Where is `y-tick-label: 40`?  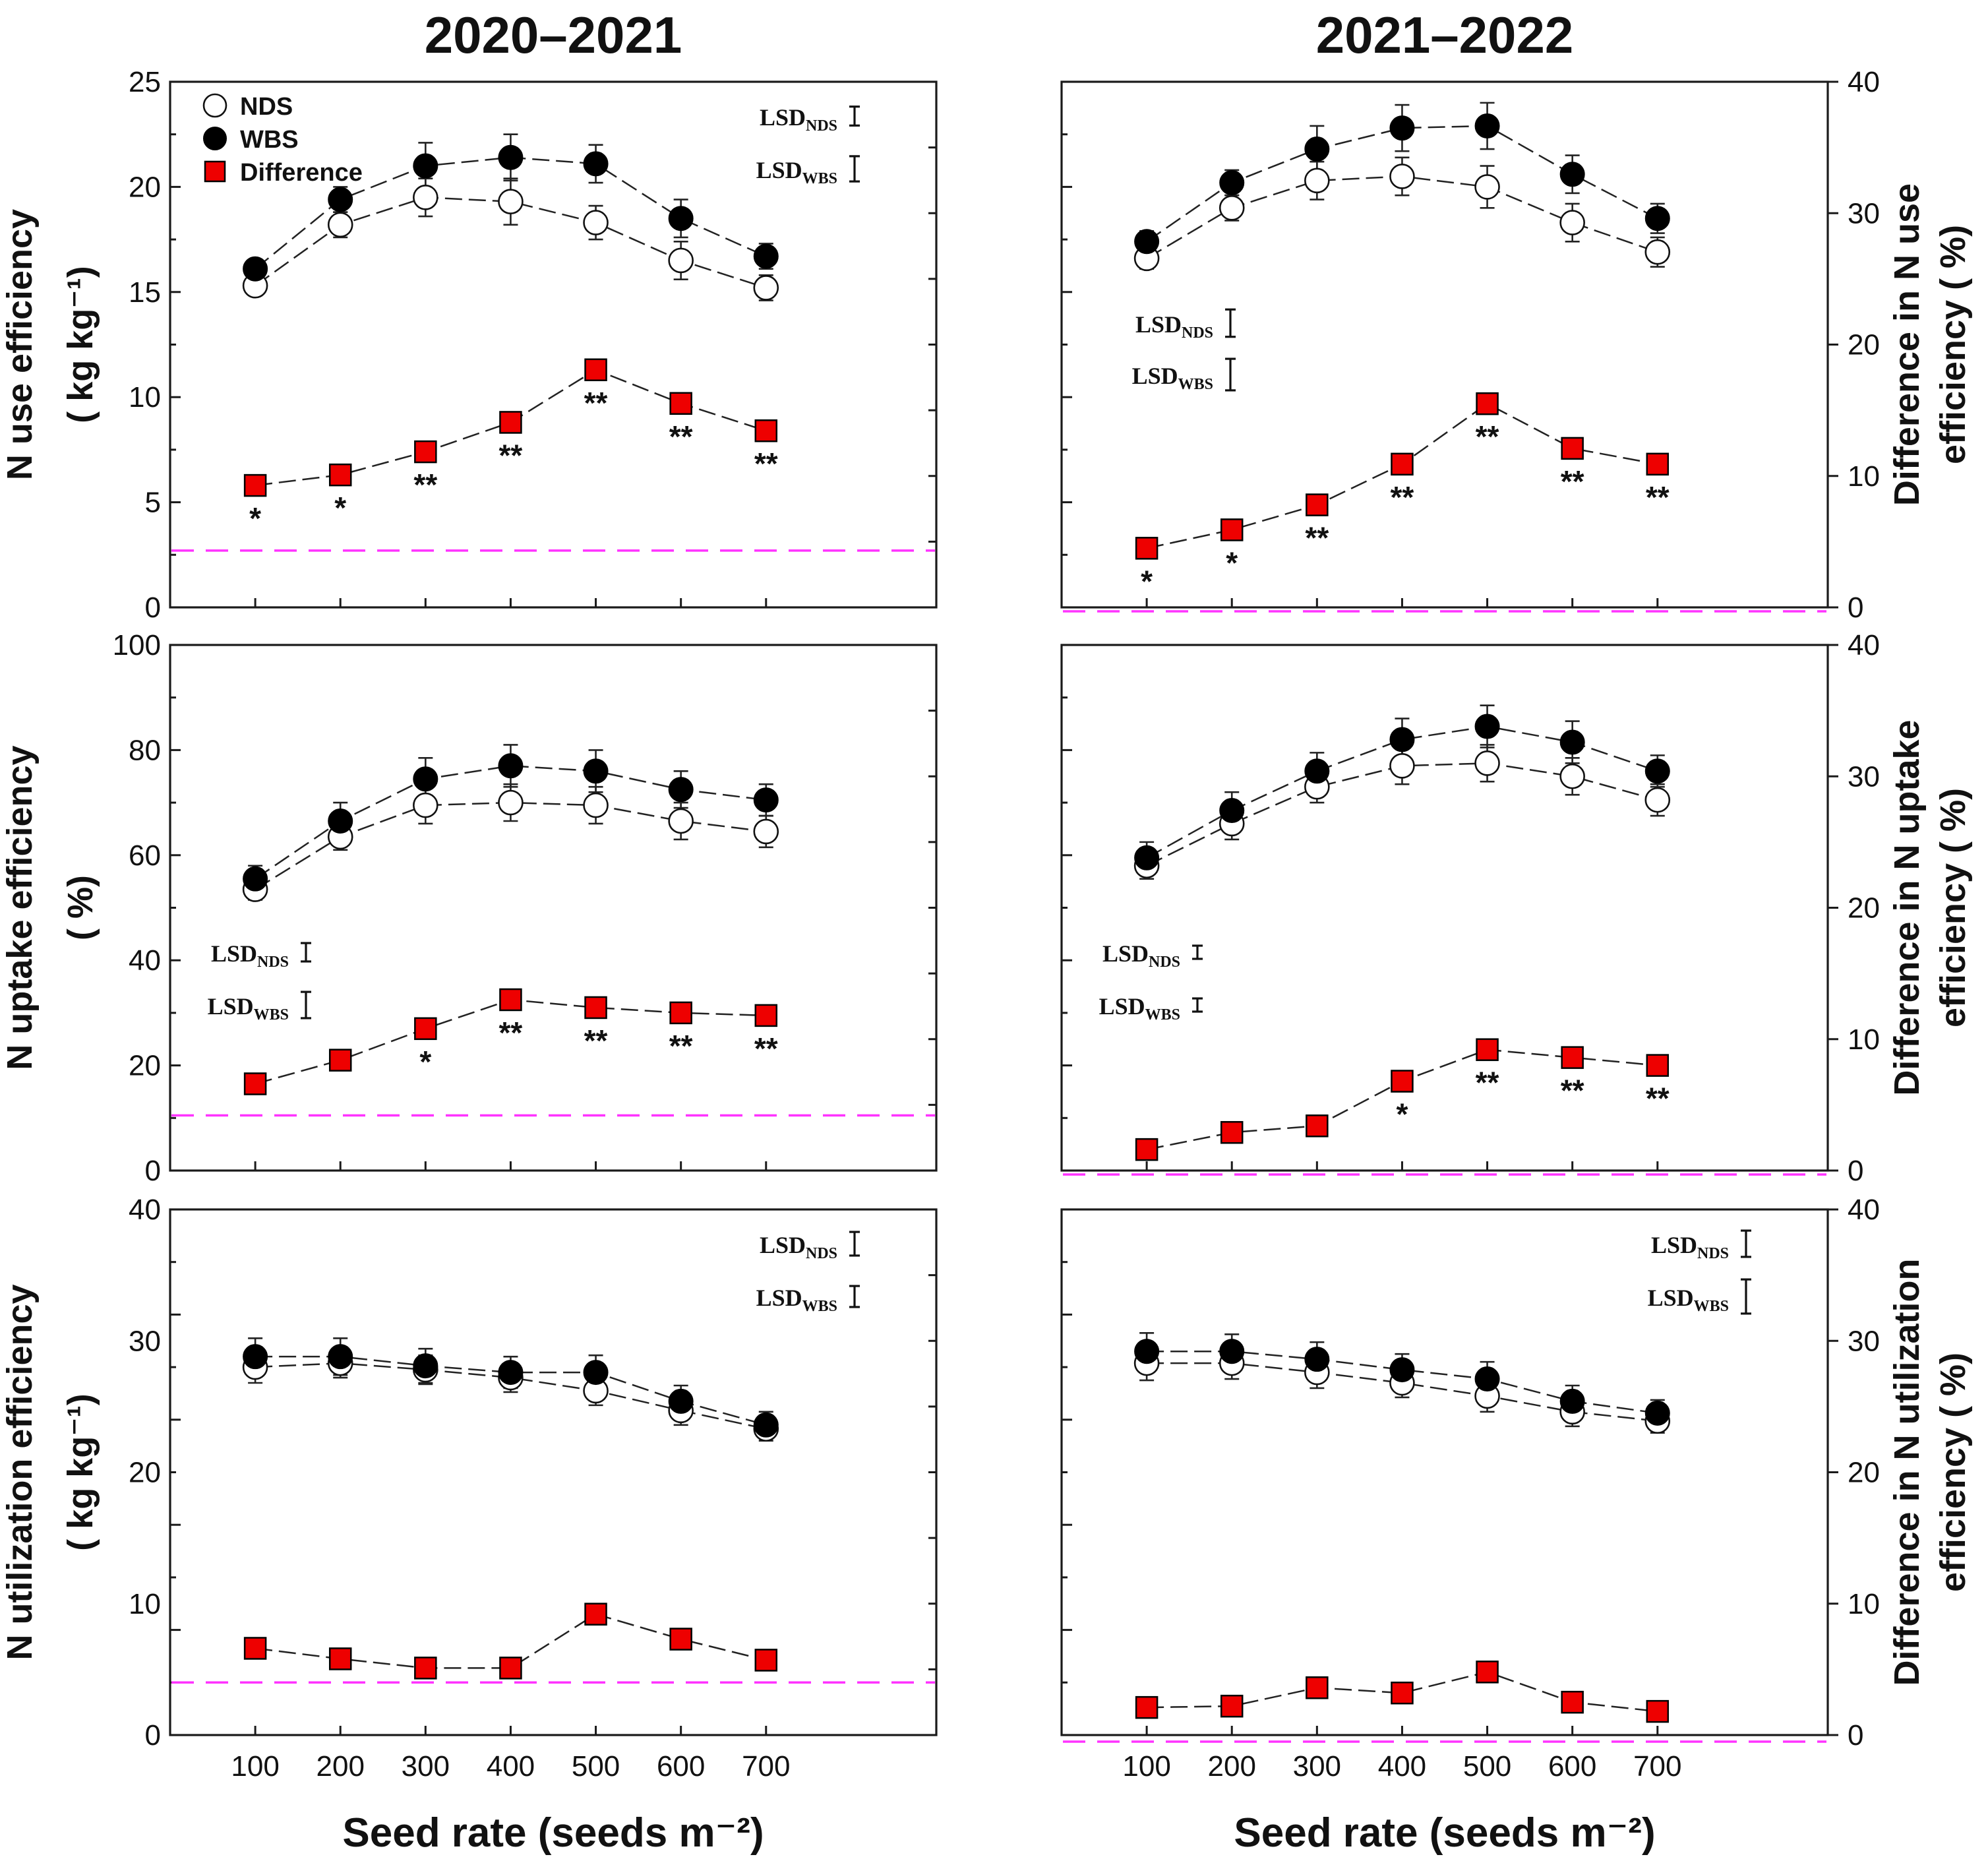 y-tick-label: 40 is located at coordinates (145, 960).